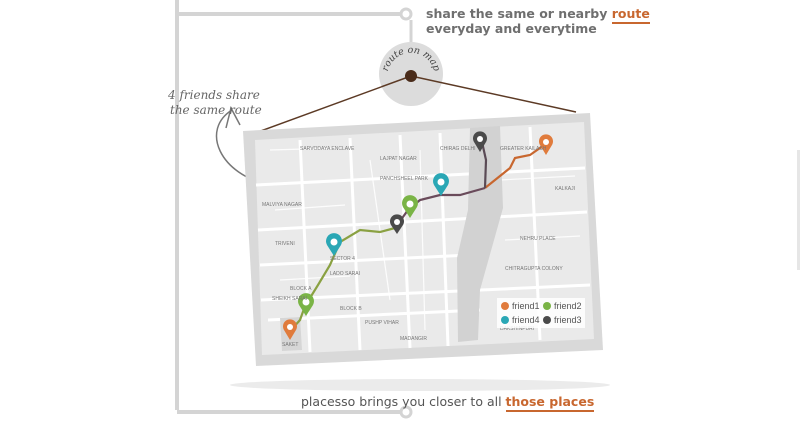  What do you see at coordinates (538, 239) in the screenshot?
I see `map-place-label: NEHRU PLACE` at bounding box center [538, 239].